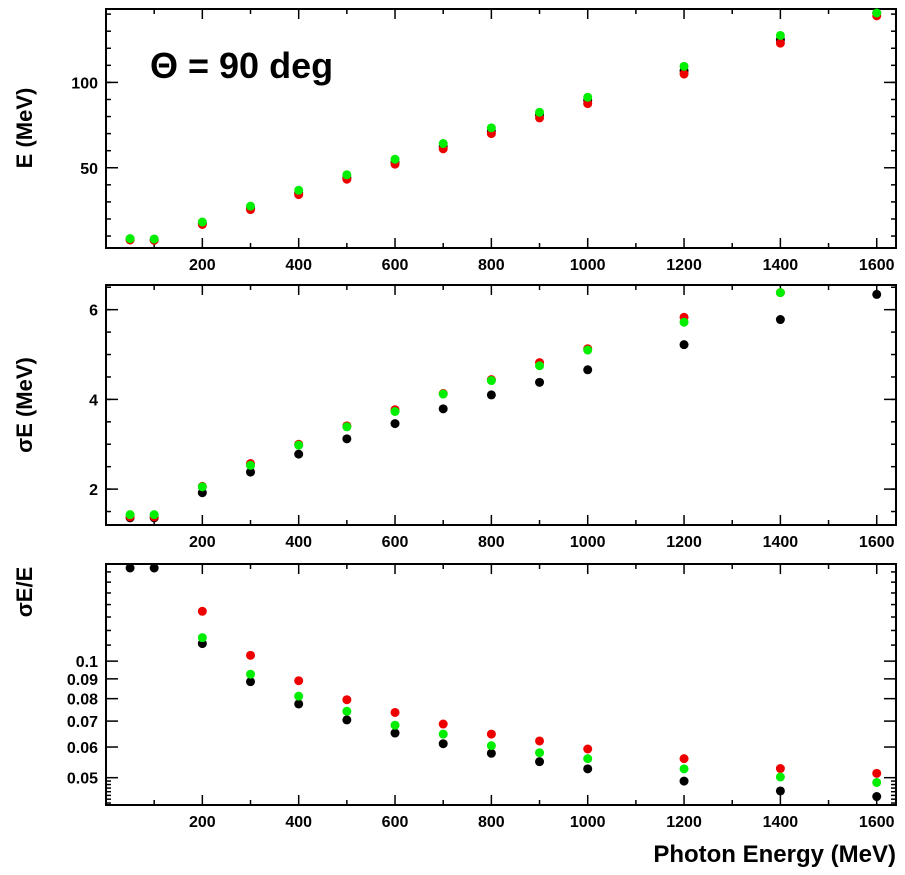 The image size is (905, 875). Describe the element at coordinates (93, 400) in the screenshot. I see `middle-y-tick-label: 4` at that location.